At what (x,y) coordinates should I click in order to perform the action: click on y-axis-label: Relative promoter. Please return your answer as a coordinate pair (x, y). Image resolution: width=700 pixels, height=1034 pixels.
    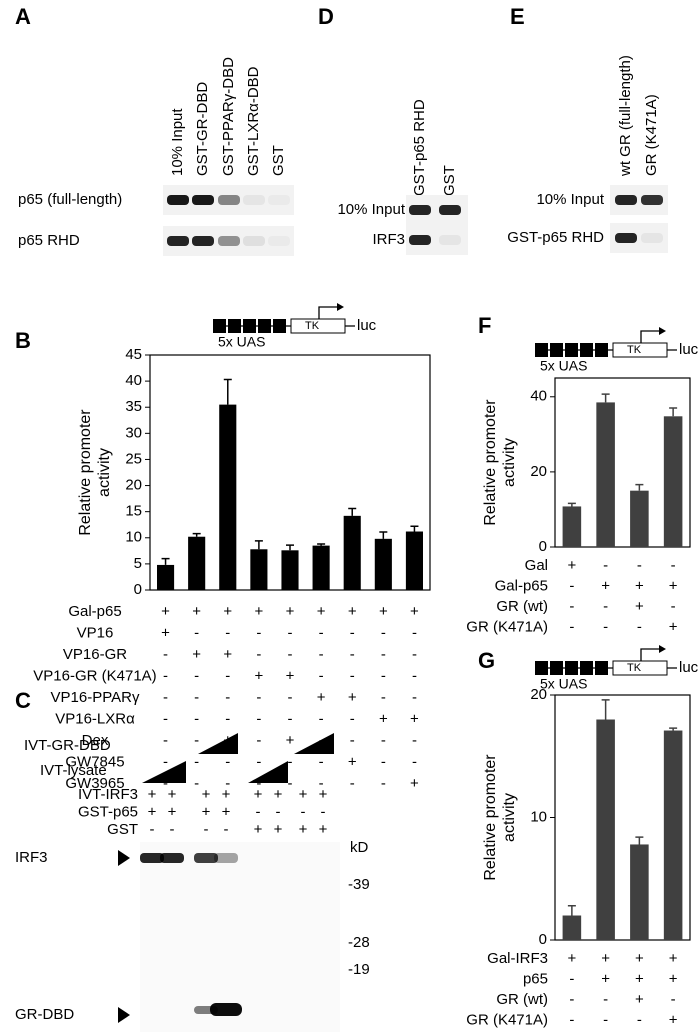
    Looking at the image, I should click on (490, 817).